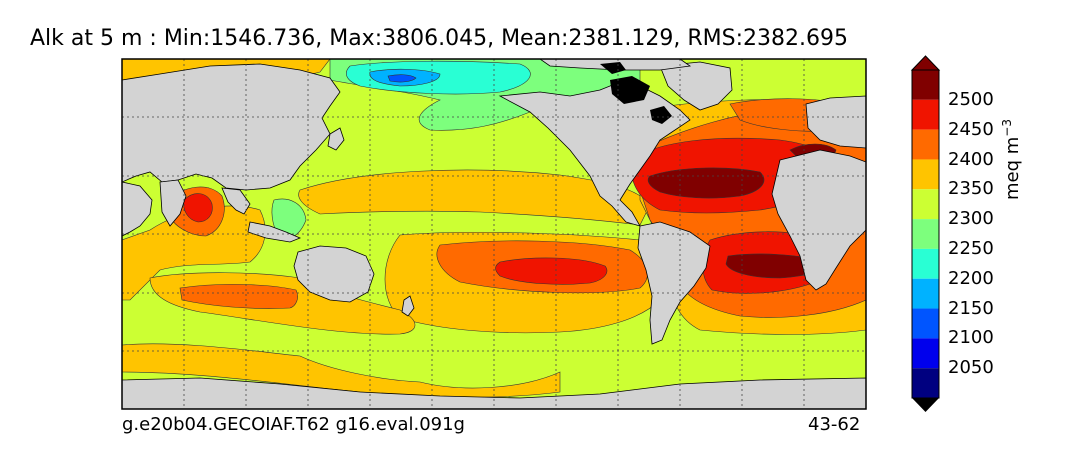 The height and width of the screenshot is (464, 1067). I want to click on colorbar-top-extension, so click(925, 63).